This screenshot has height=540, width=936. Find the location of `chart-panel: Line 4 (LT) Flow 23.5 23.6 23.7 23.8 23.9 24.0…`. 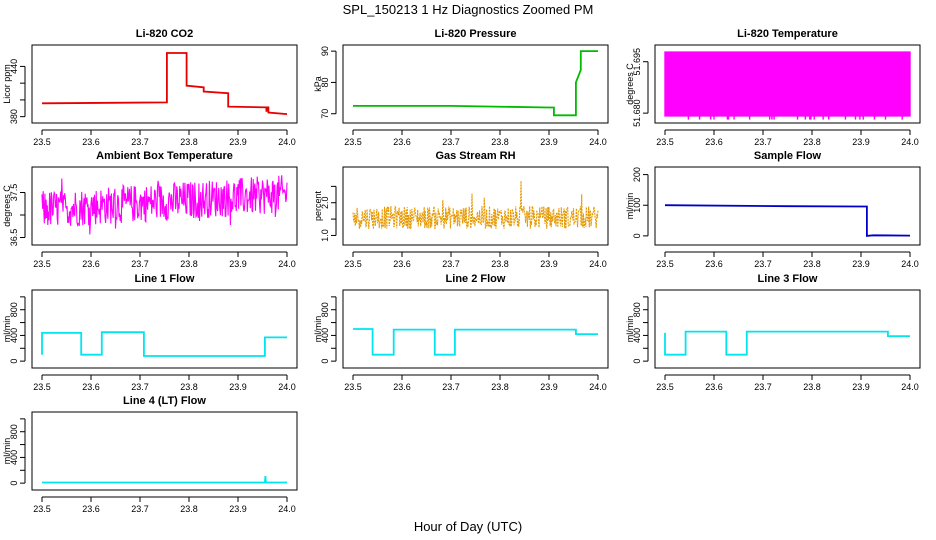

chart-panel: Line 4 (LT) Flow 23.5 23.6 23.7 23.8 23.9 24.0… is located at coordinates (150, 454).